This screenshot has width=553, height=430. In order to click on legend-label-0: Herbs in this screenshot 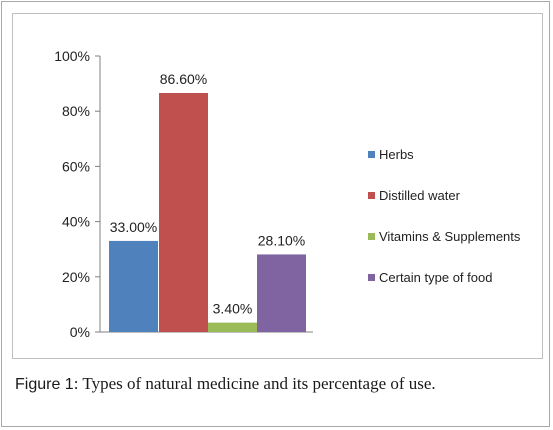, I will do `click(396, 154)`.